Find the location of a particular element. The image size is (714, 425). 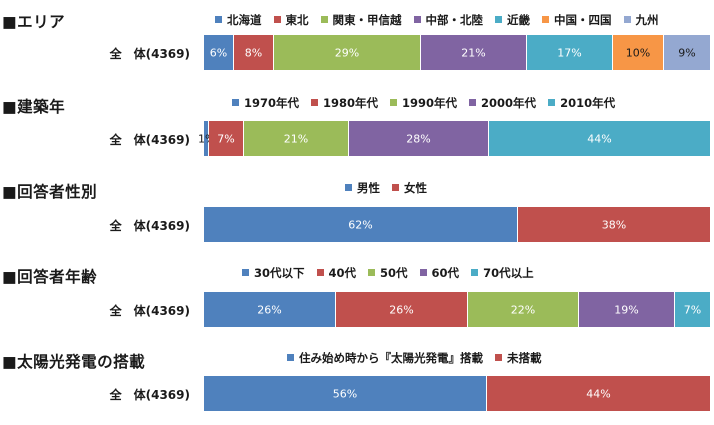

bar-segment: 56% is located at coordinates (345, 393).